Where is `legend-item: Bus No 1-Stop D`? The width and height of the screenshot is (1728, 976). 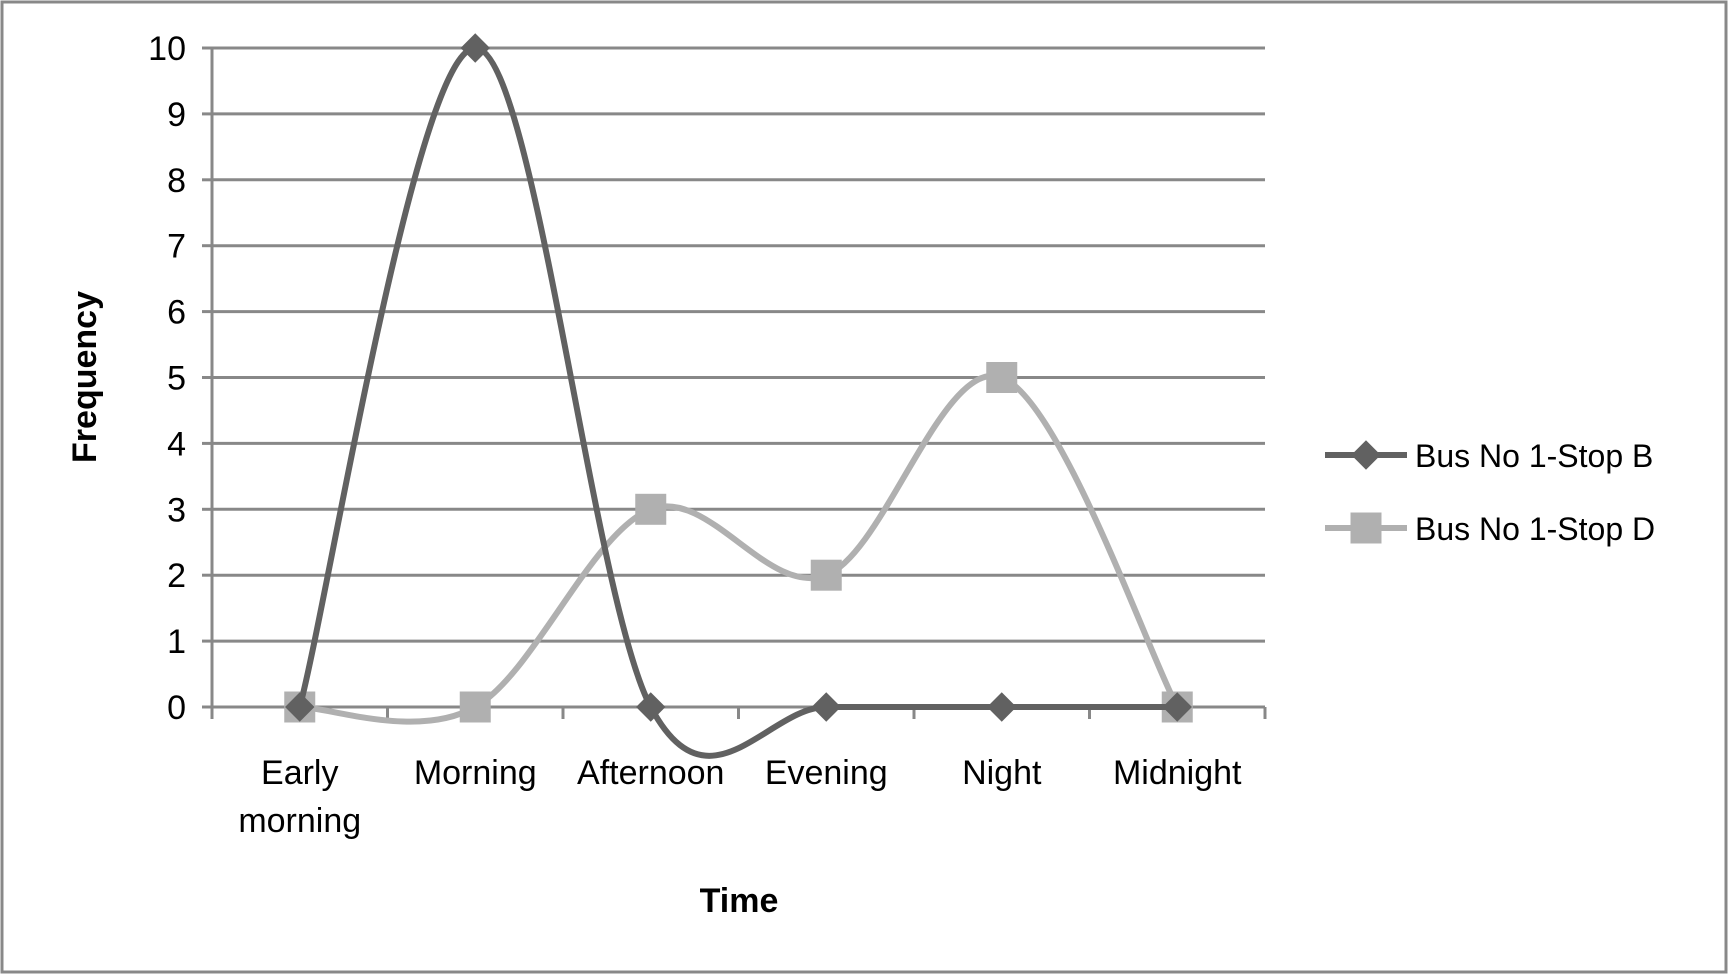
legend-item: Bus No 1-Stop D is located at coordinates (1490, 529).